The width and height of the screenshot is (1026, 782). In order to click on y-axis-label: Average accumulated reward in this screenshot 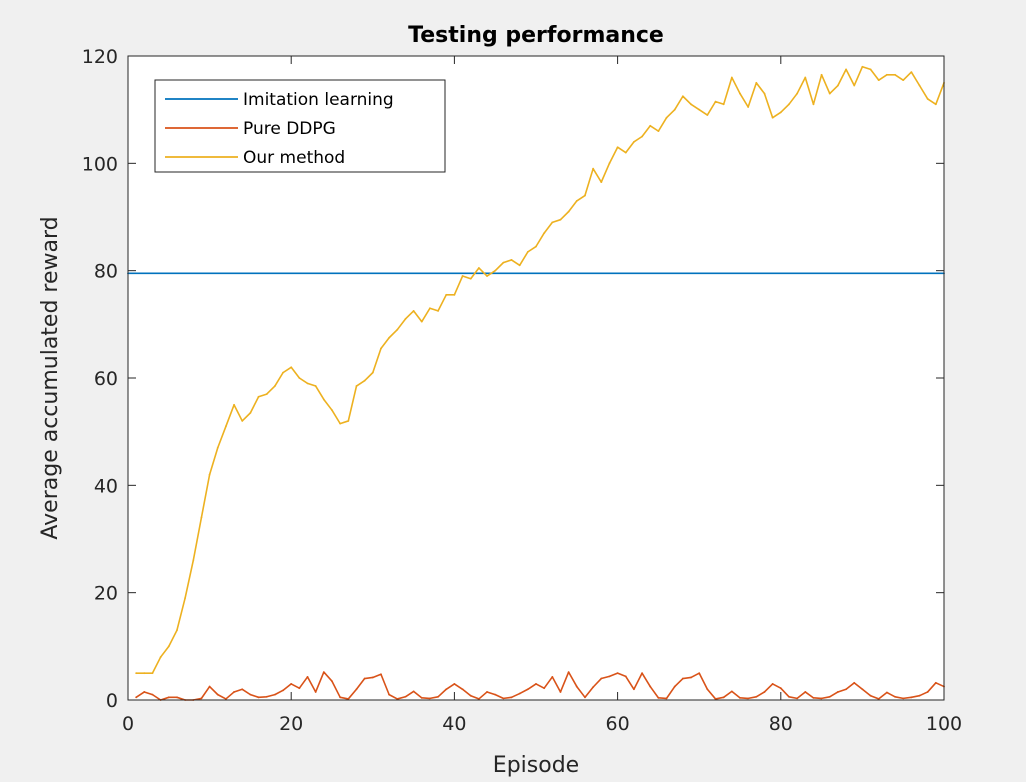, I will do `click(50, 377)`.